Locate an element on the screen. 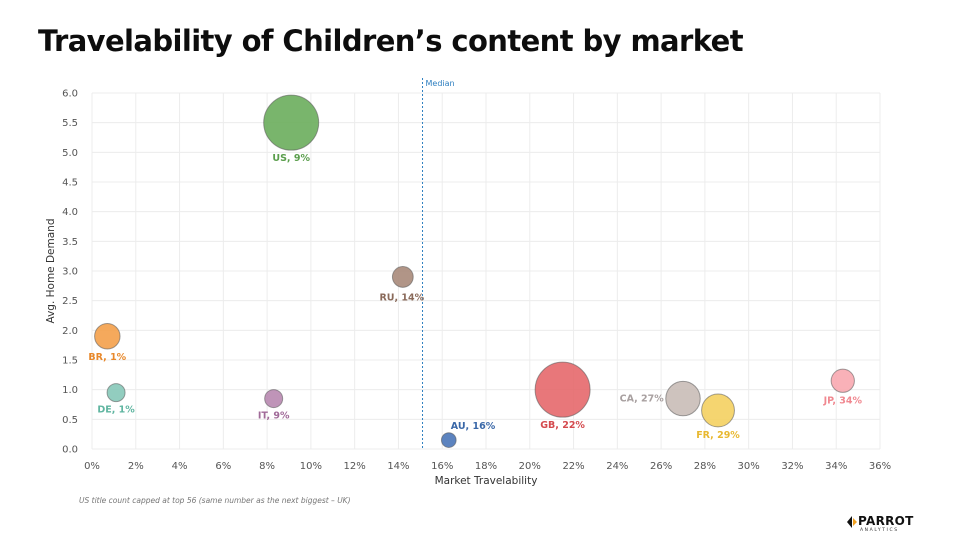 The height and width of the screenshot is (540, 960). x-tick-label: 22% is located at coordinates (573, 466).